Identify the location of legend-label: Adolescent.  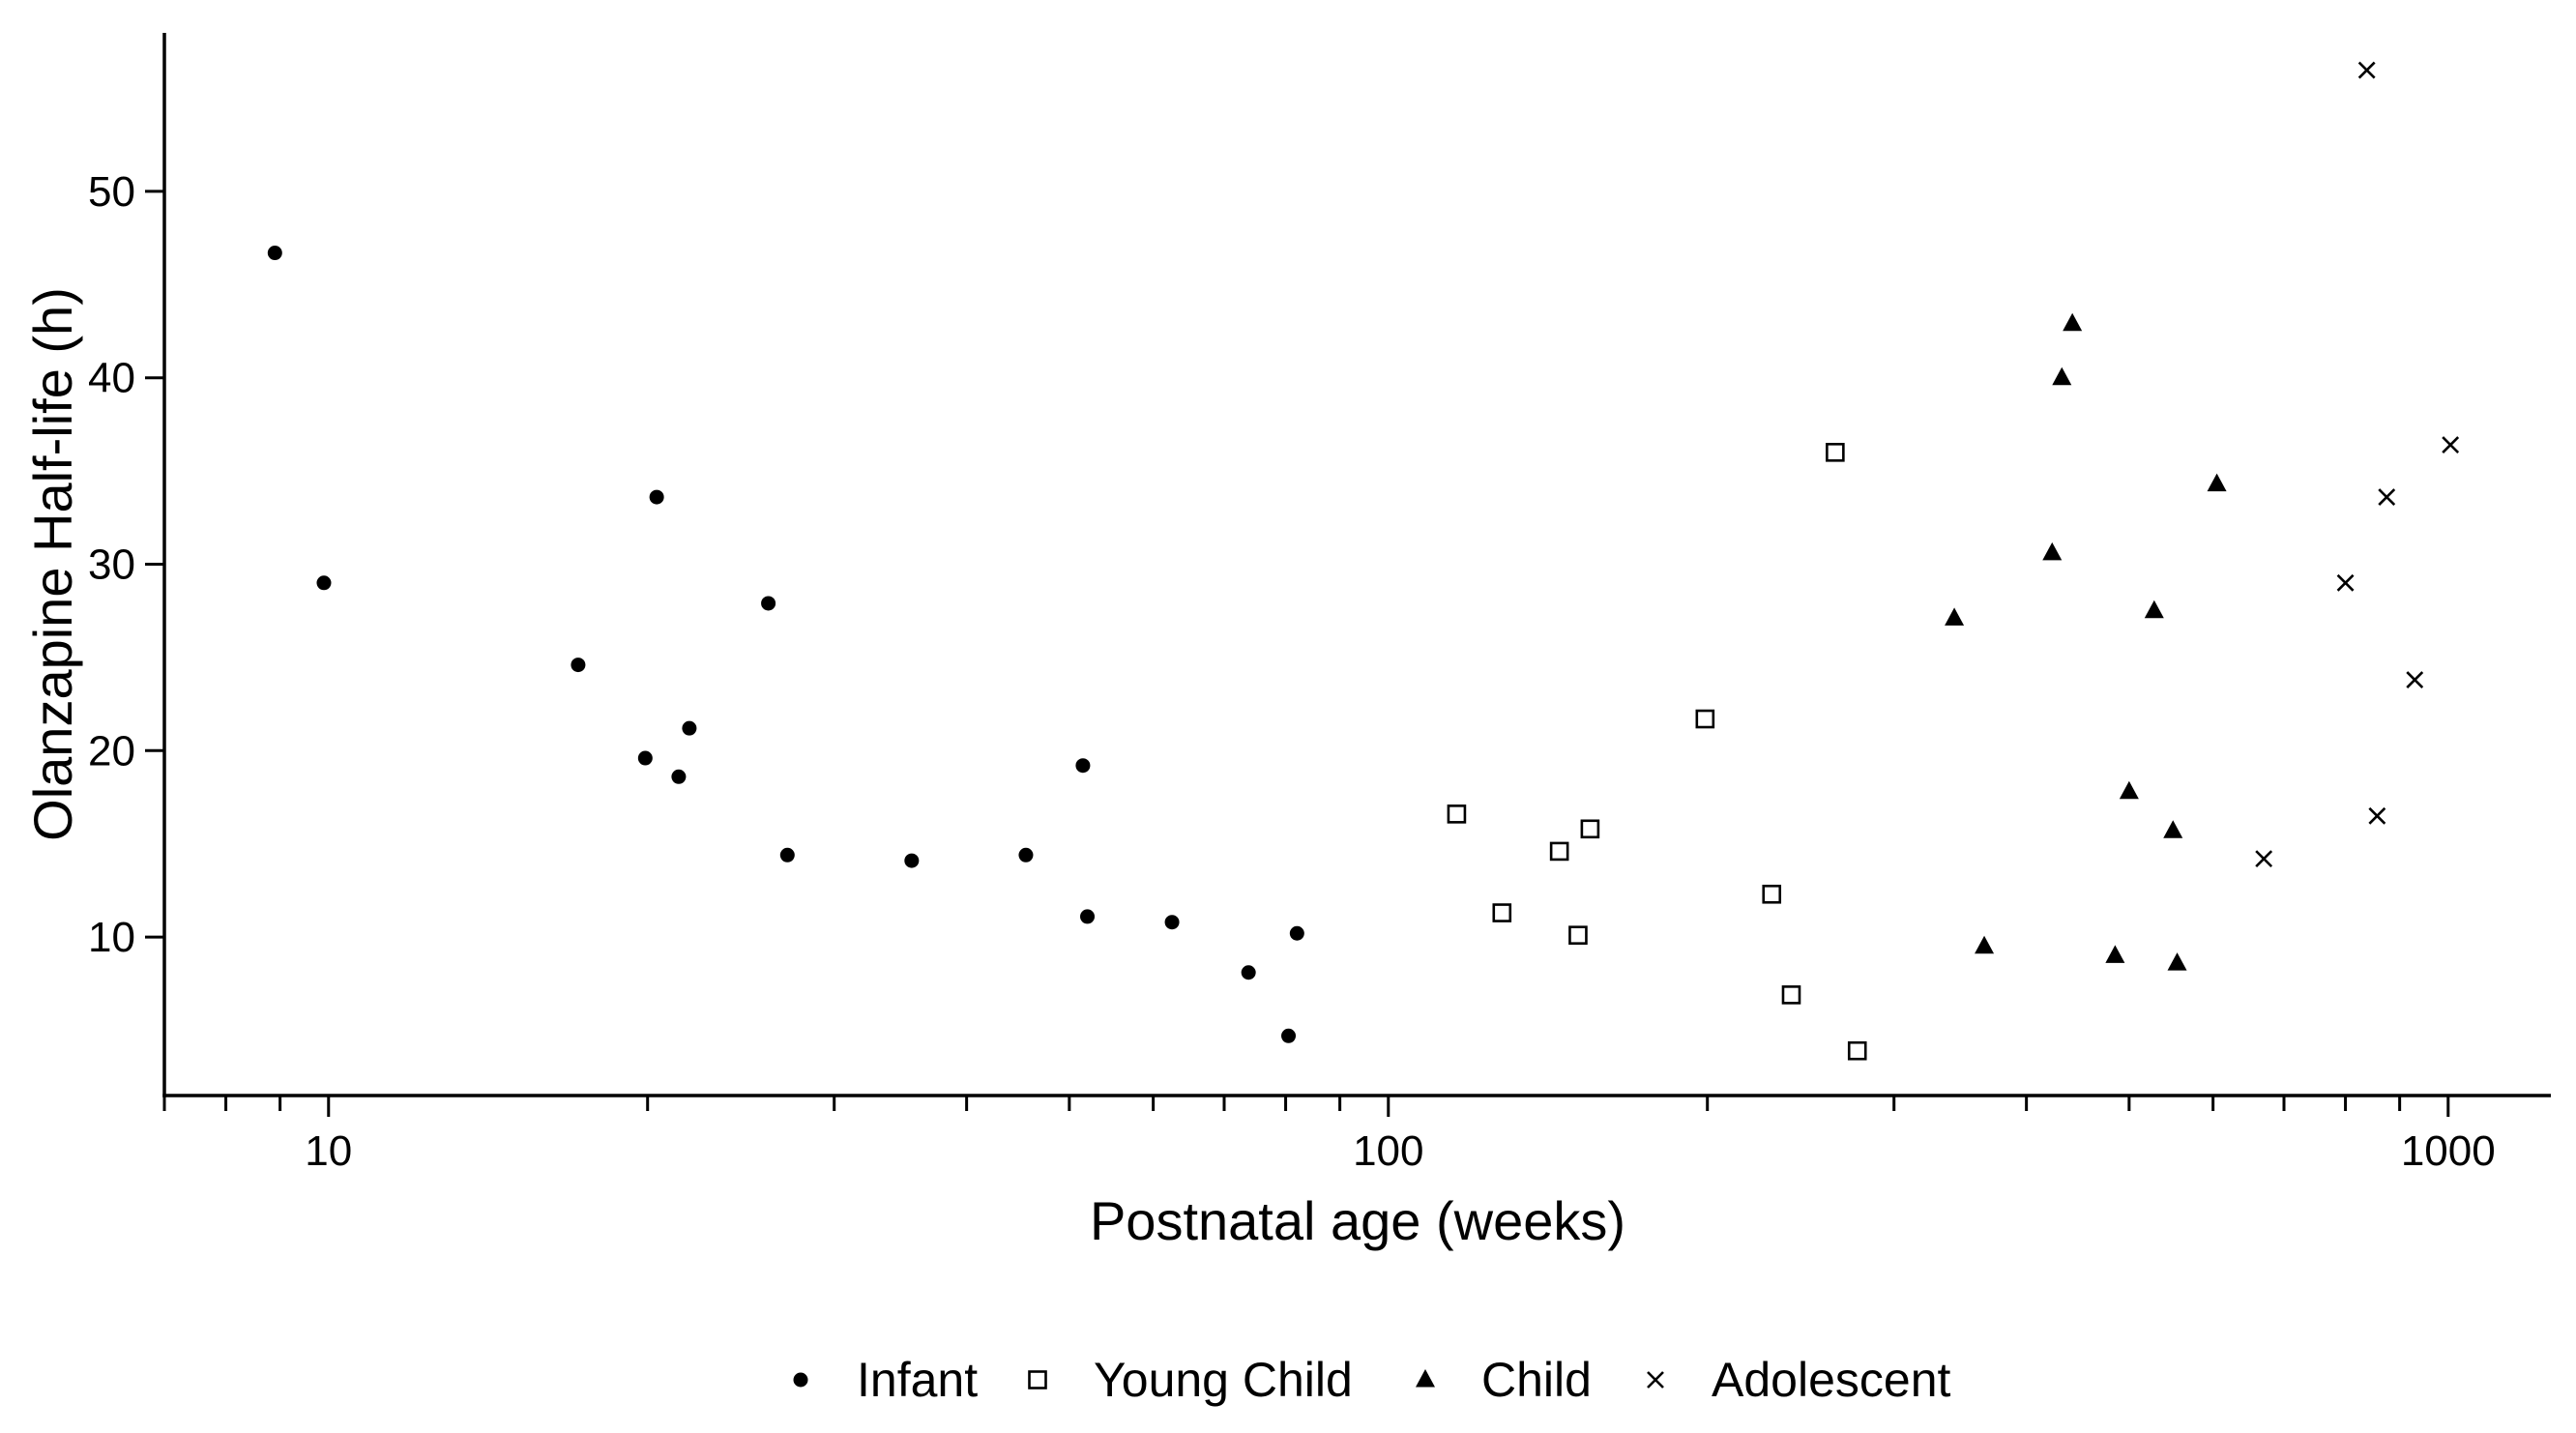
(1831, 1380).